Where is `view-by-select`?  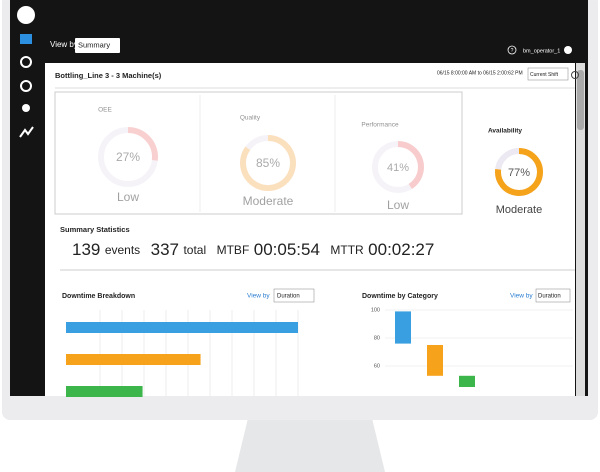 view-by-select is located at coordinates (97, 45).